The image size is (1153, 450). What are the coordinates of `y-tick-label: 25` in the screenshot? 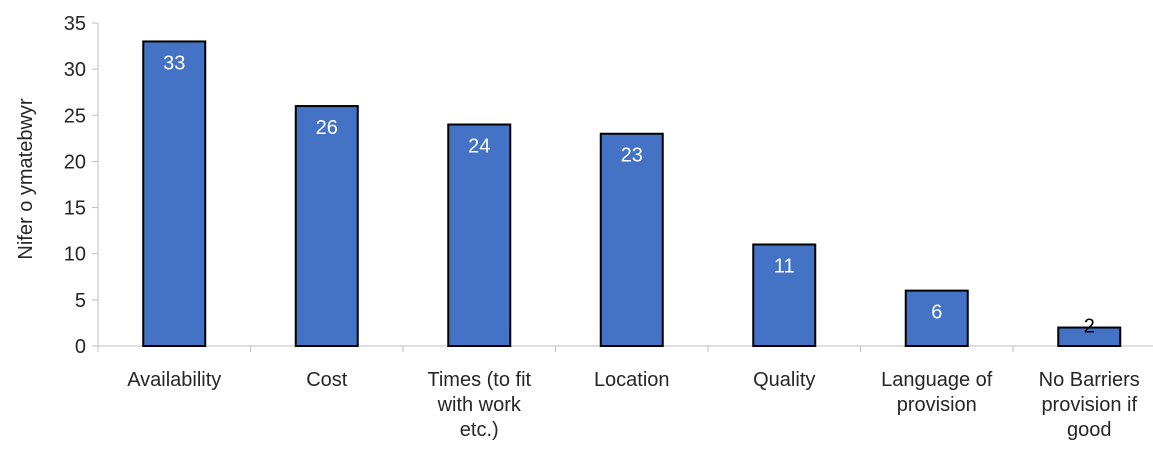 It's located at (75, 116).